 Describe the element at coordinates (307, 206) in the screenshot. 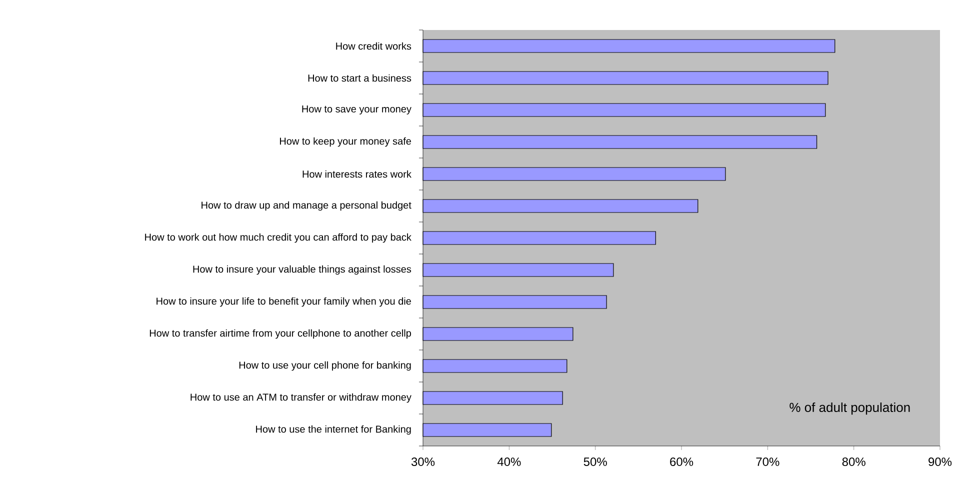

I see `y-tick-label: How to draw up and manage a personal budget` at that location.